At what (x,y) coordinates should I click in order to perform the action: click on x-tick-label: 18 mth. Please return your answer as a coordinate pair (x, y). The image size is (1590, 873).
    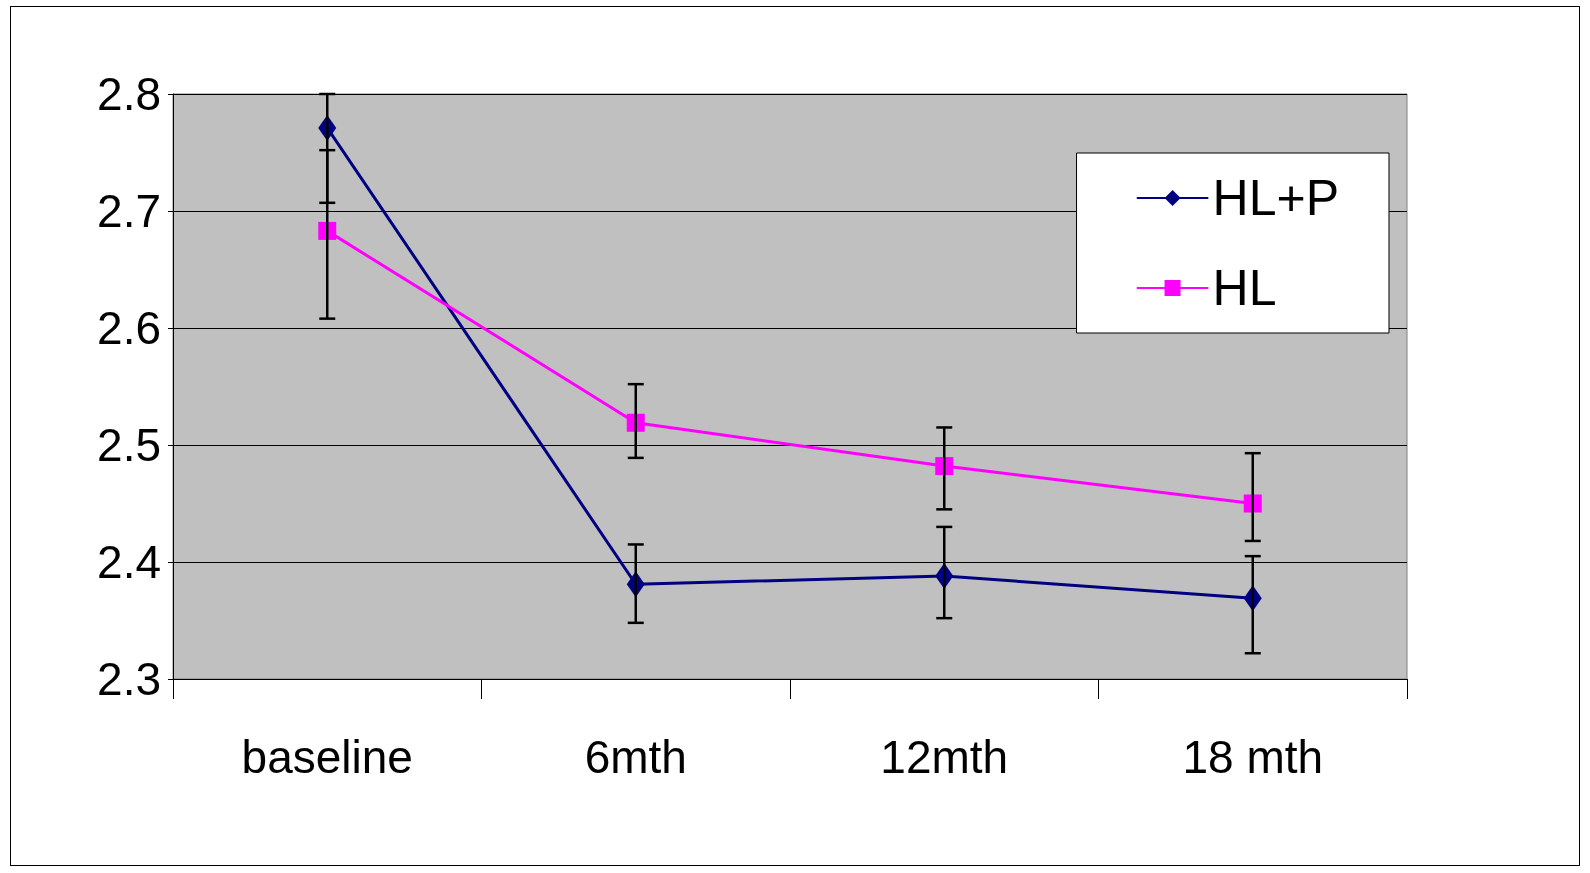
    Looking at the image, I should click on (1253, 757).